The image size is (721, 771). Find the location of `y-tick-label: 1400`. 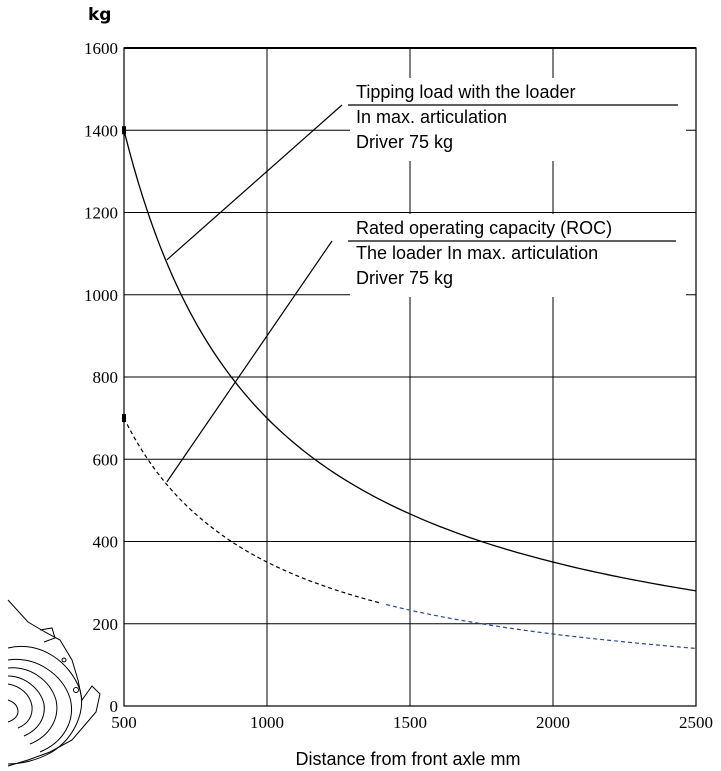

y-tick-label: 1400 is located at coordinates (101, 130).